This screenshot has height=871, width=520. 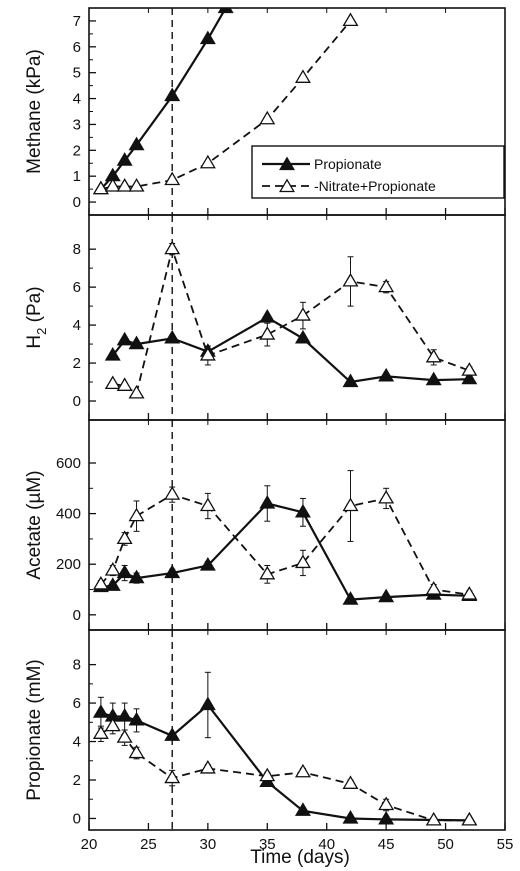 I want to click on y-tick-label: 8, so click(x=77, y=249).